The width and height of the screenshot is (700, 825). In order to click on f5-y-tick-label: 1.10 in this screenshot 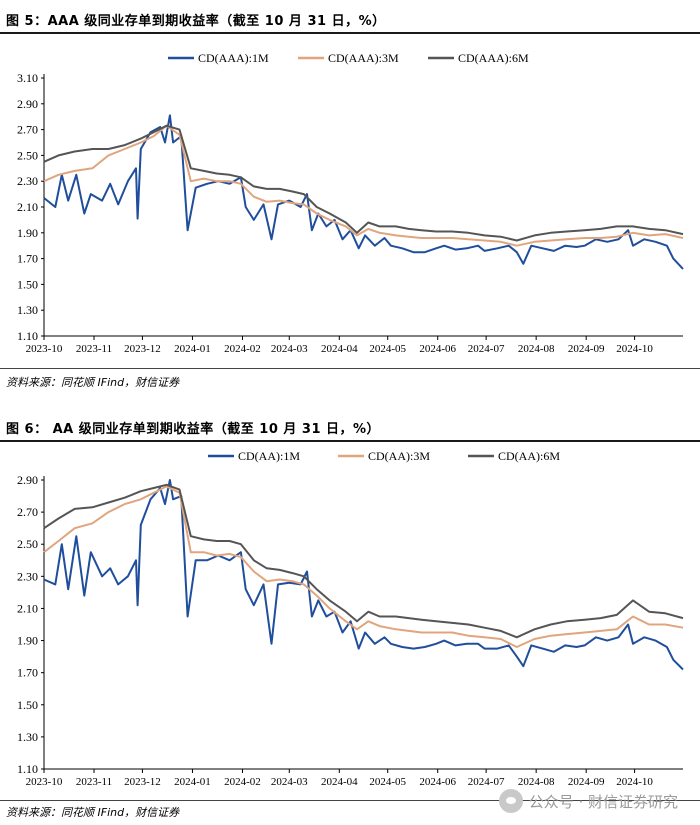, I will do `click(27, 336)`.